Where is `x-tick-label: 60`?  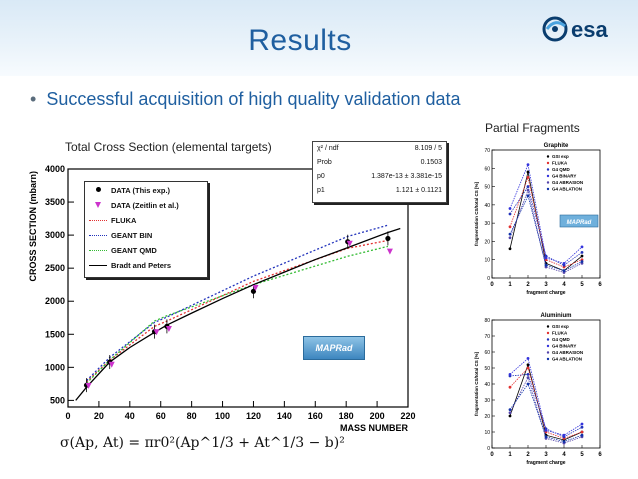 x-tick-label: 60 is located at coordinates (161, 416).